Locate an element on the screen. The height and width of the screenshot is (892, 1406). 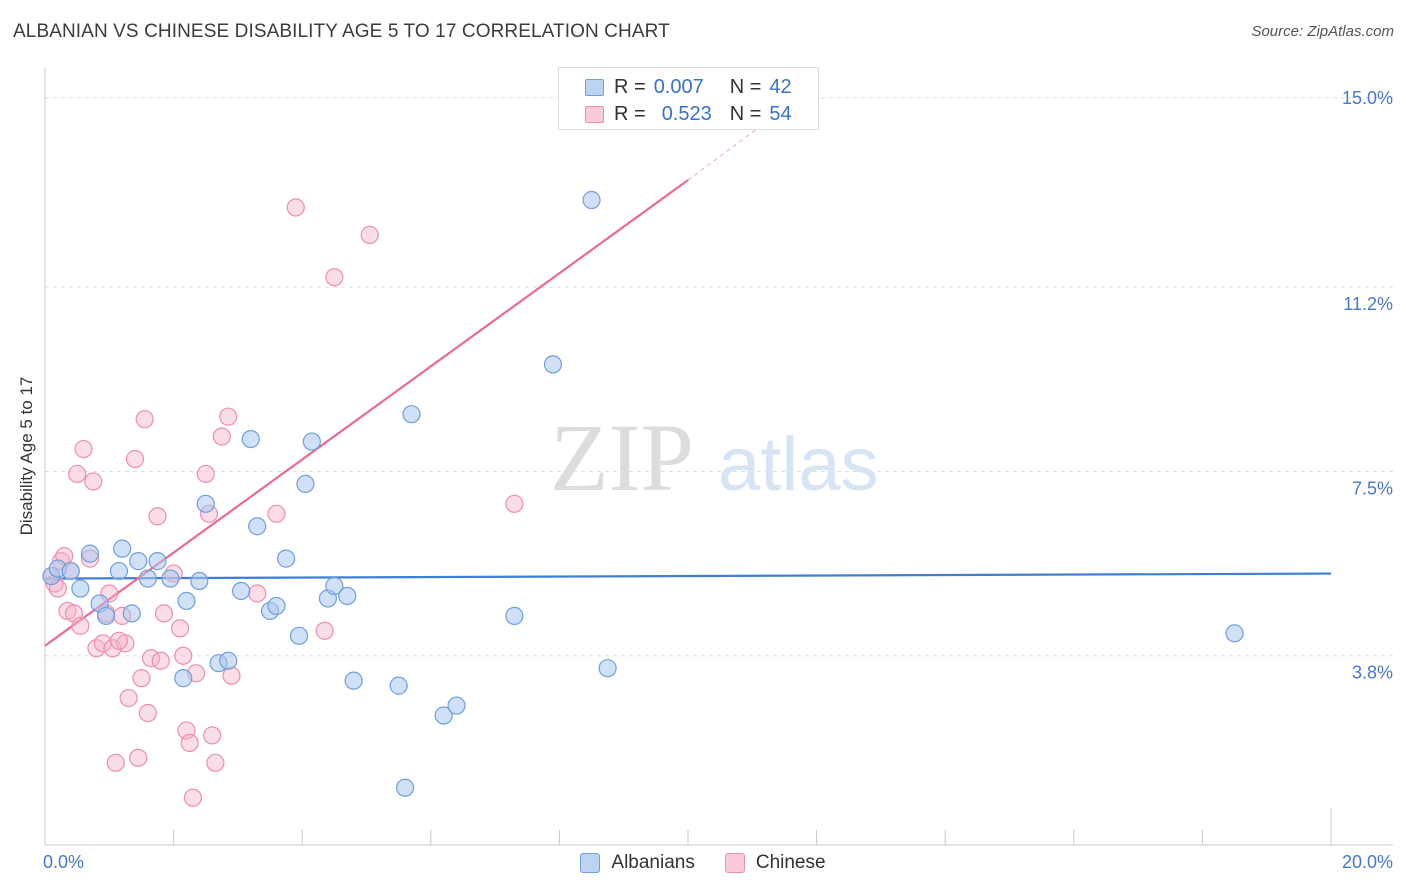
legend-n-value: 42 is located at coordinates (780, 86).